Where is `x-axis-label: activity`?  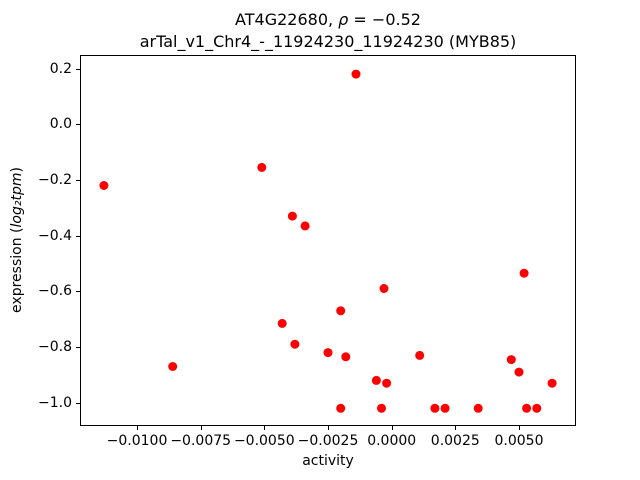 x-axis-label: activity is located at coordinates (328, 461).